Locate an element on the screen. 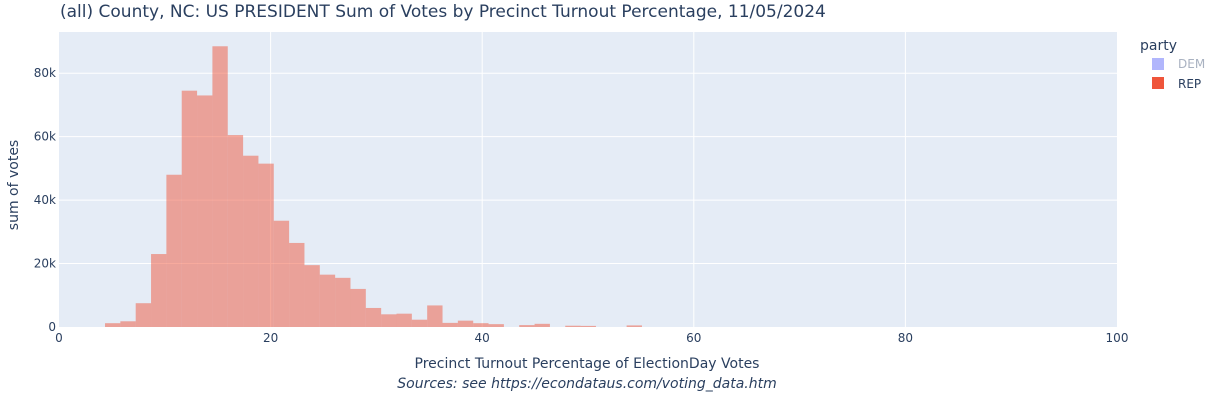 The height and width of the screenshot is (400, 1222). legend-label-dem: DEM is located at coordinates (1191, 64).